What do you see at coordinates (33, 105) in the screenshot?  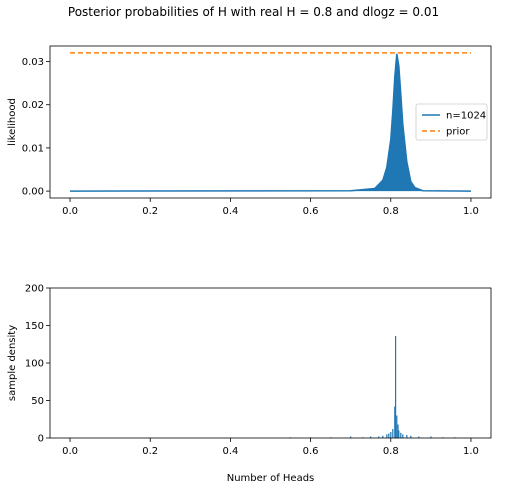 I see `y-tick-label: 0.02` at bounding box center [33, 105].